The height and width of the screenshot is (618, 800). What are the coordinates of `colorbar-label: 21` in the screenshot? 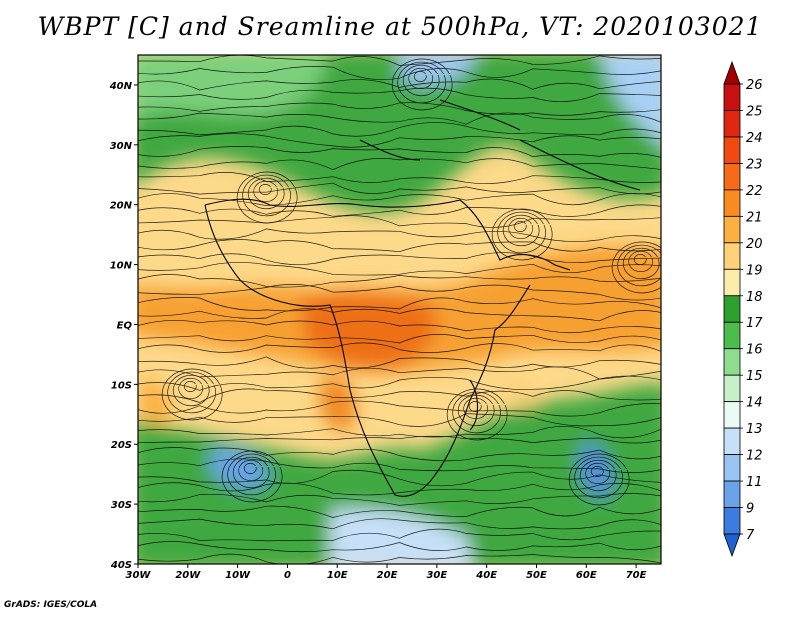 It's located at (754, 217).